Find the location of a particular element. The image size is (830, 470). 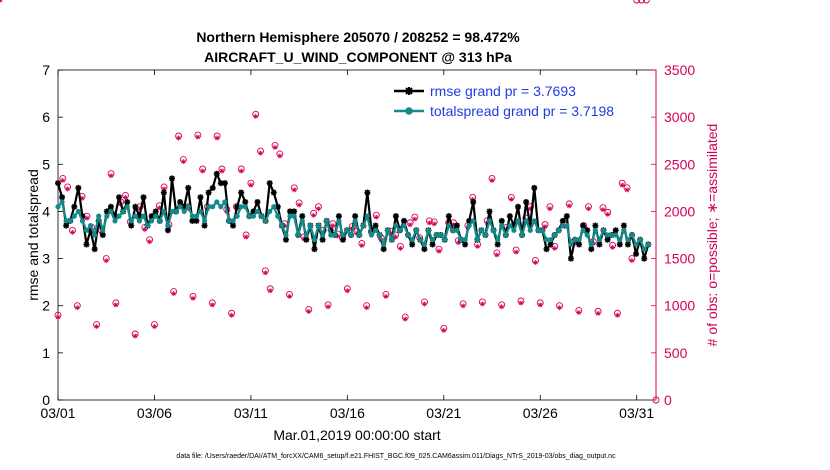

left-tick-label: 7 is located at coordinates (46, 70).